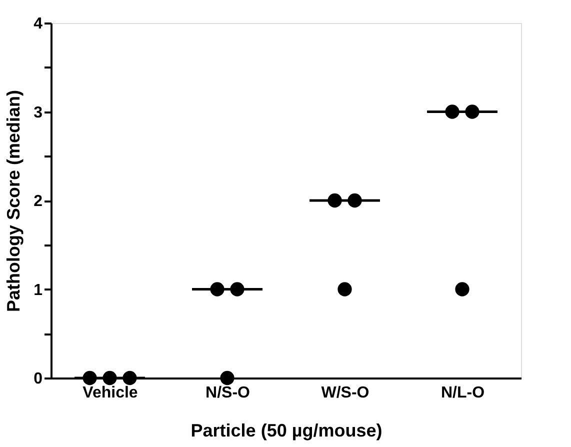 The width and height of the screenshot is (571, 447). Describe the element at coordinates (462, 393) in the screenshot. I see `x-tick-label: N/L-O` at that location.